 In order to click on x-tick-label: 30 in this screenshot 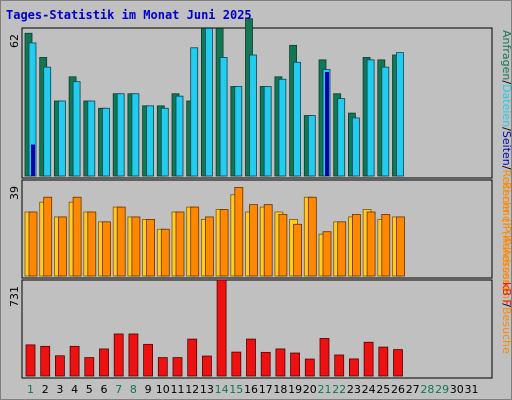, I will do `click(457, 389)`.